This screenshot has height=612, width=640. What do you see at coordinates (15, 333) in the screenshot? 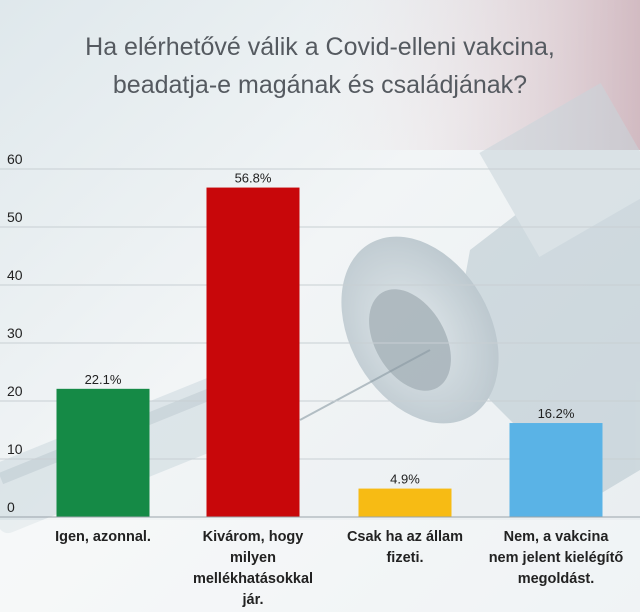
I see `y-tick-label: 30` at bounding box center [15, 333].